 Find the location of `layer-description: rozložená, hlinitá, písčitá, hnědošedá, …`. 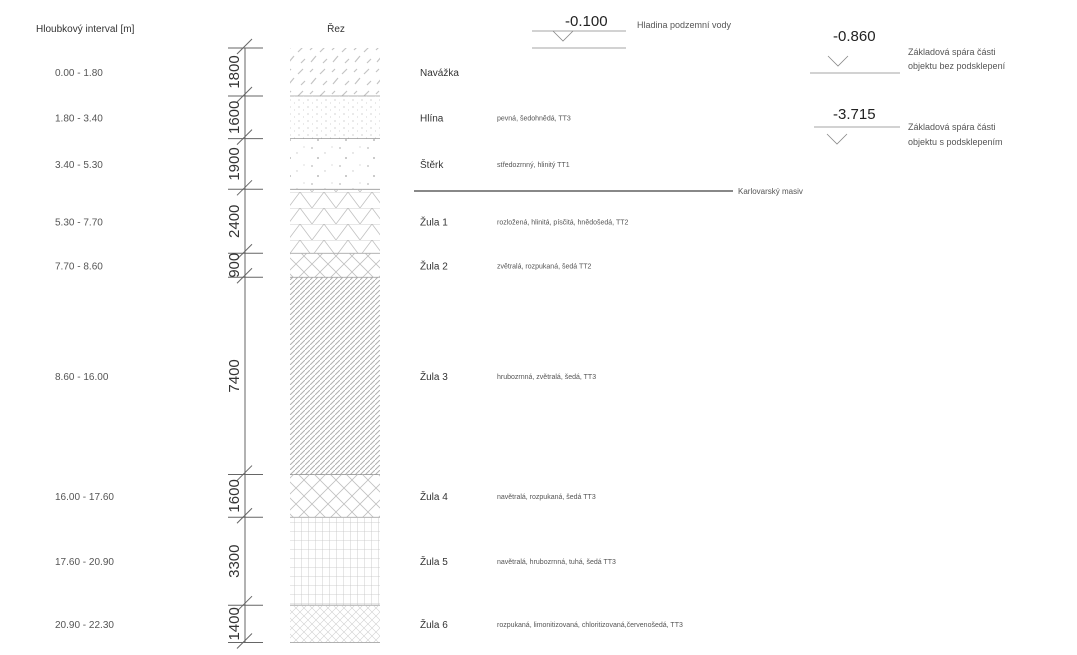

layer-description: rozložená, hlinitá, písčitá, hnědošedá, … is located at coordinates (563, 222).